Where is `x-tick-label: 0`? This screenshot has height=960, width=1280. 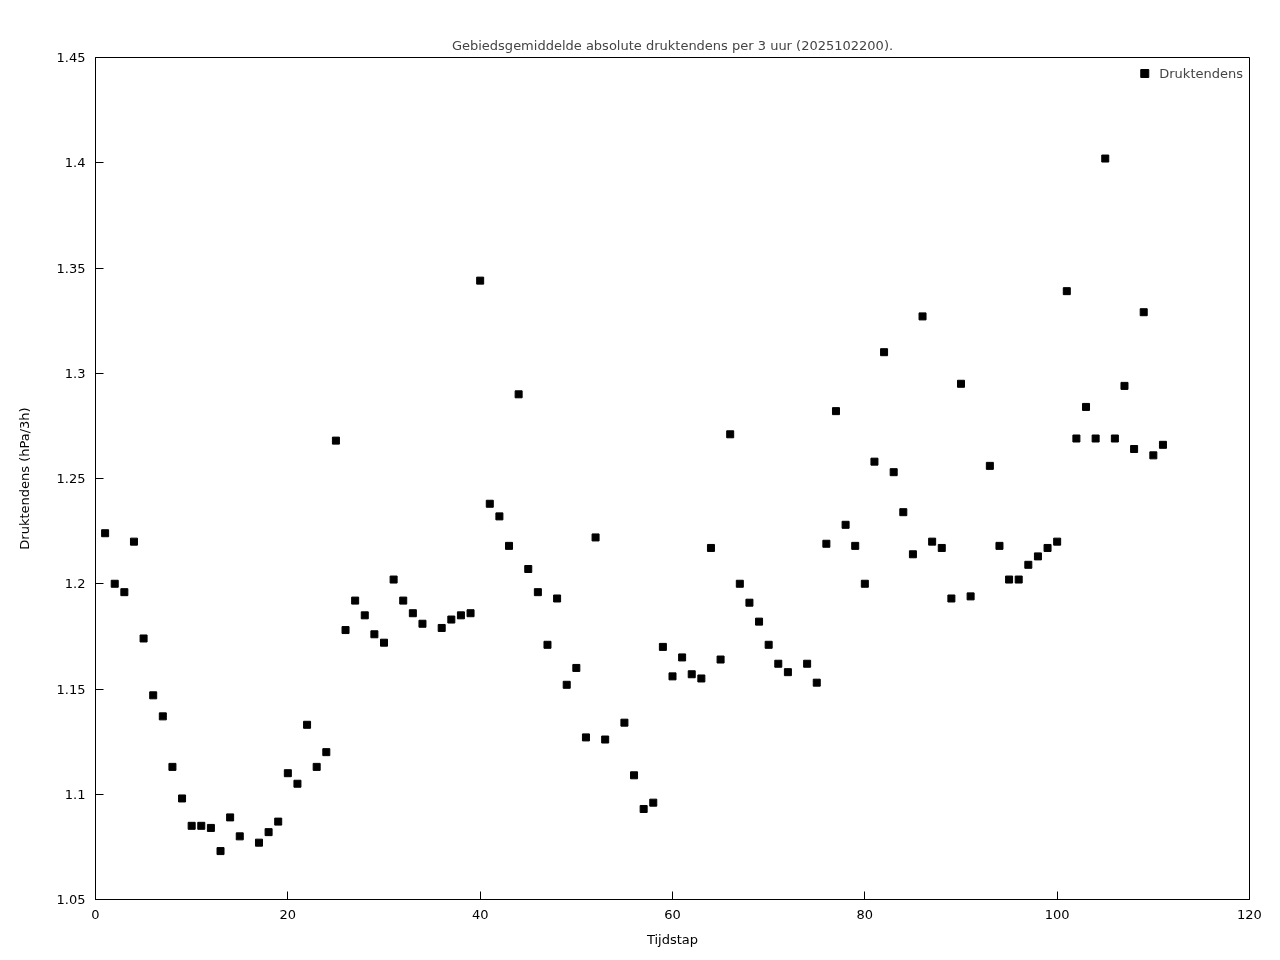
x-tick-label: 0 is located at coordinates (95, 914).